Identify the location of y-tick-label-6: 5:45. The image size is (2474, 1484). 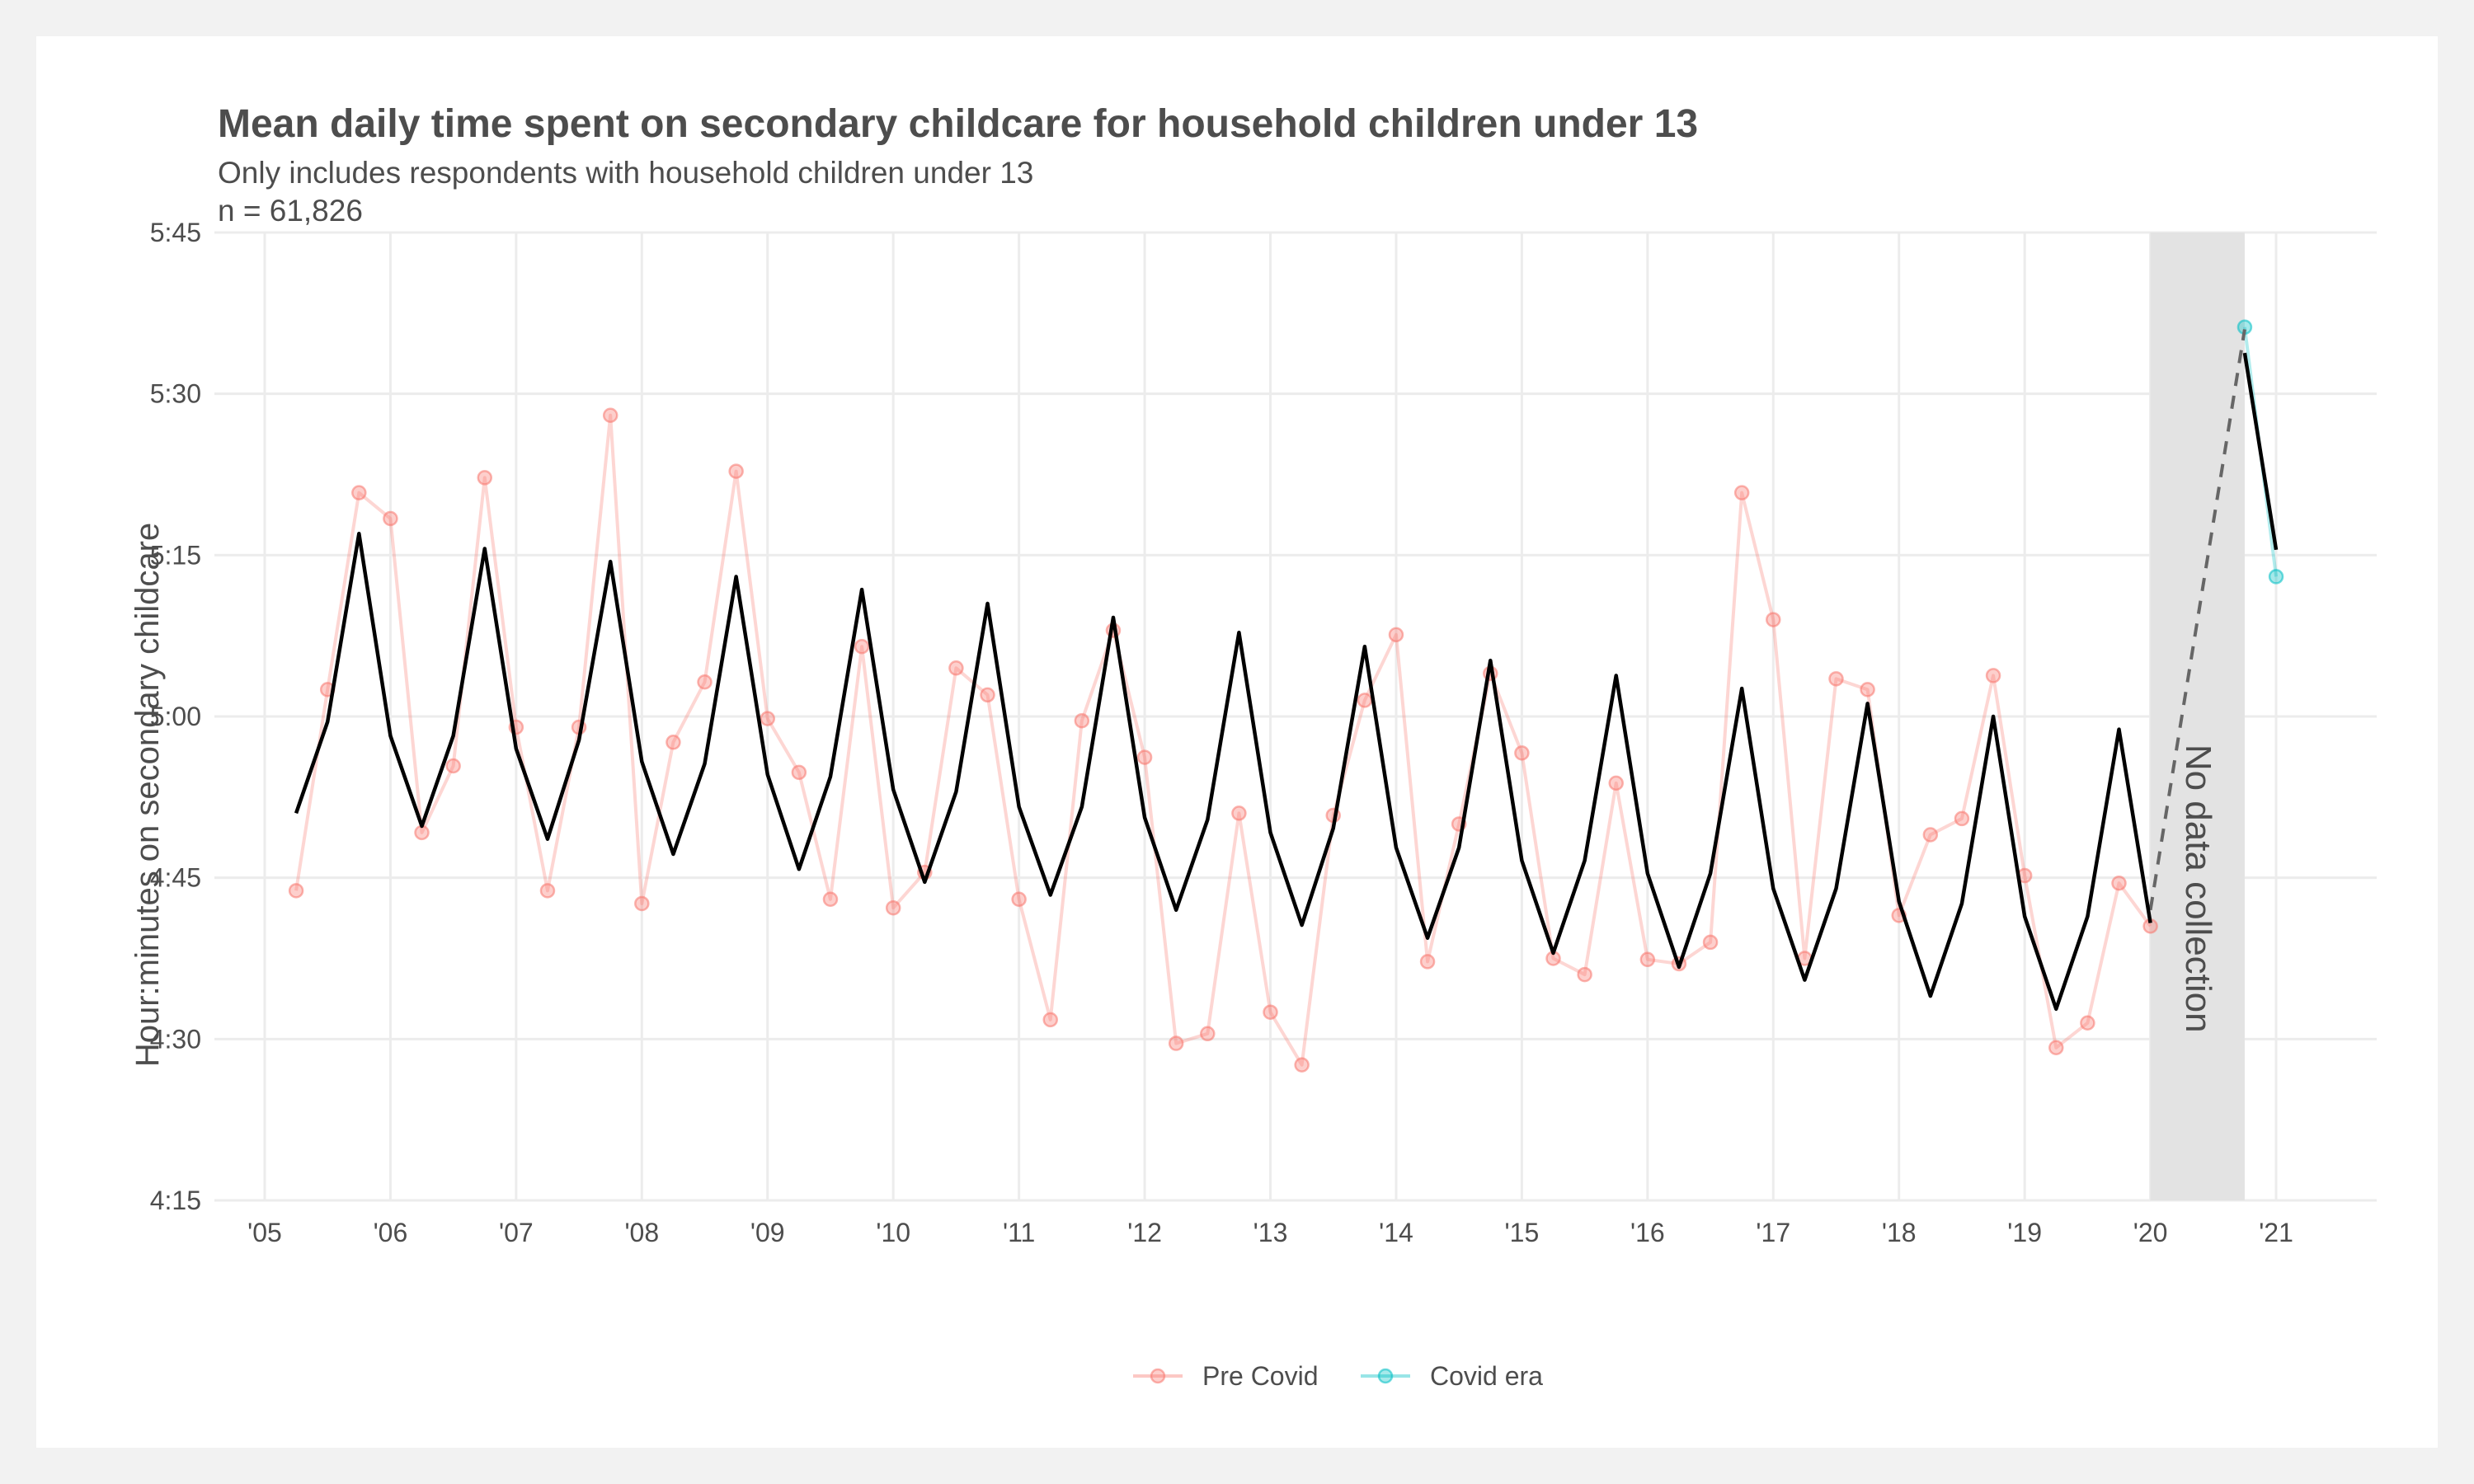
(175, 233).